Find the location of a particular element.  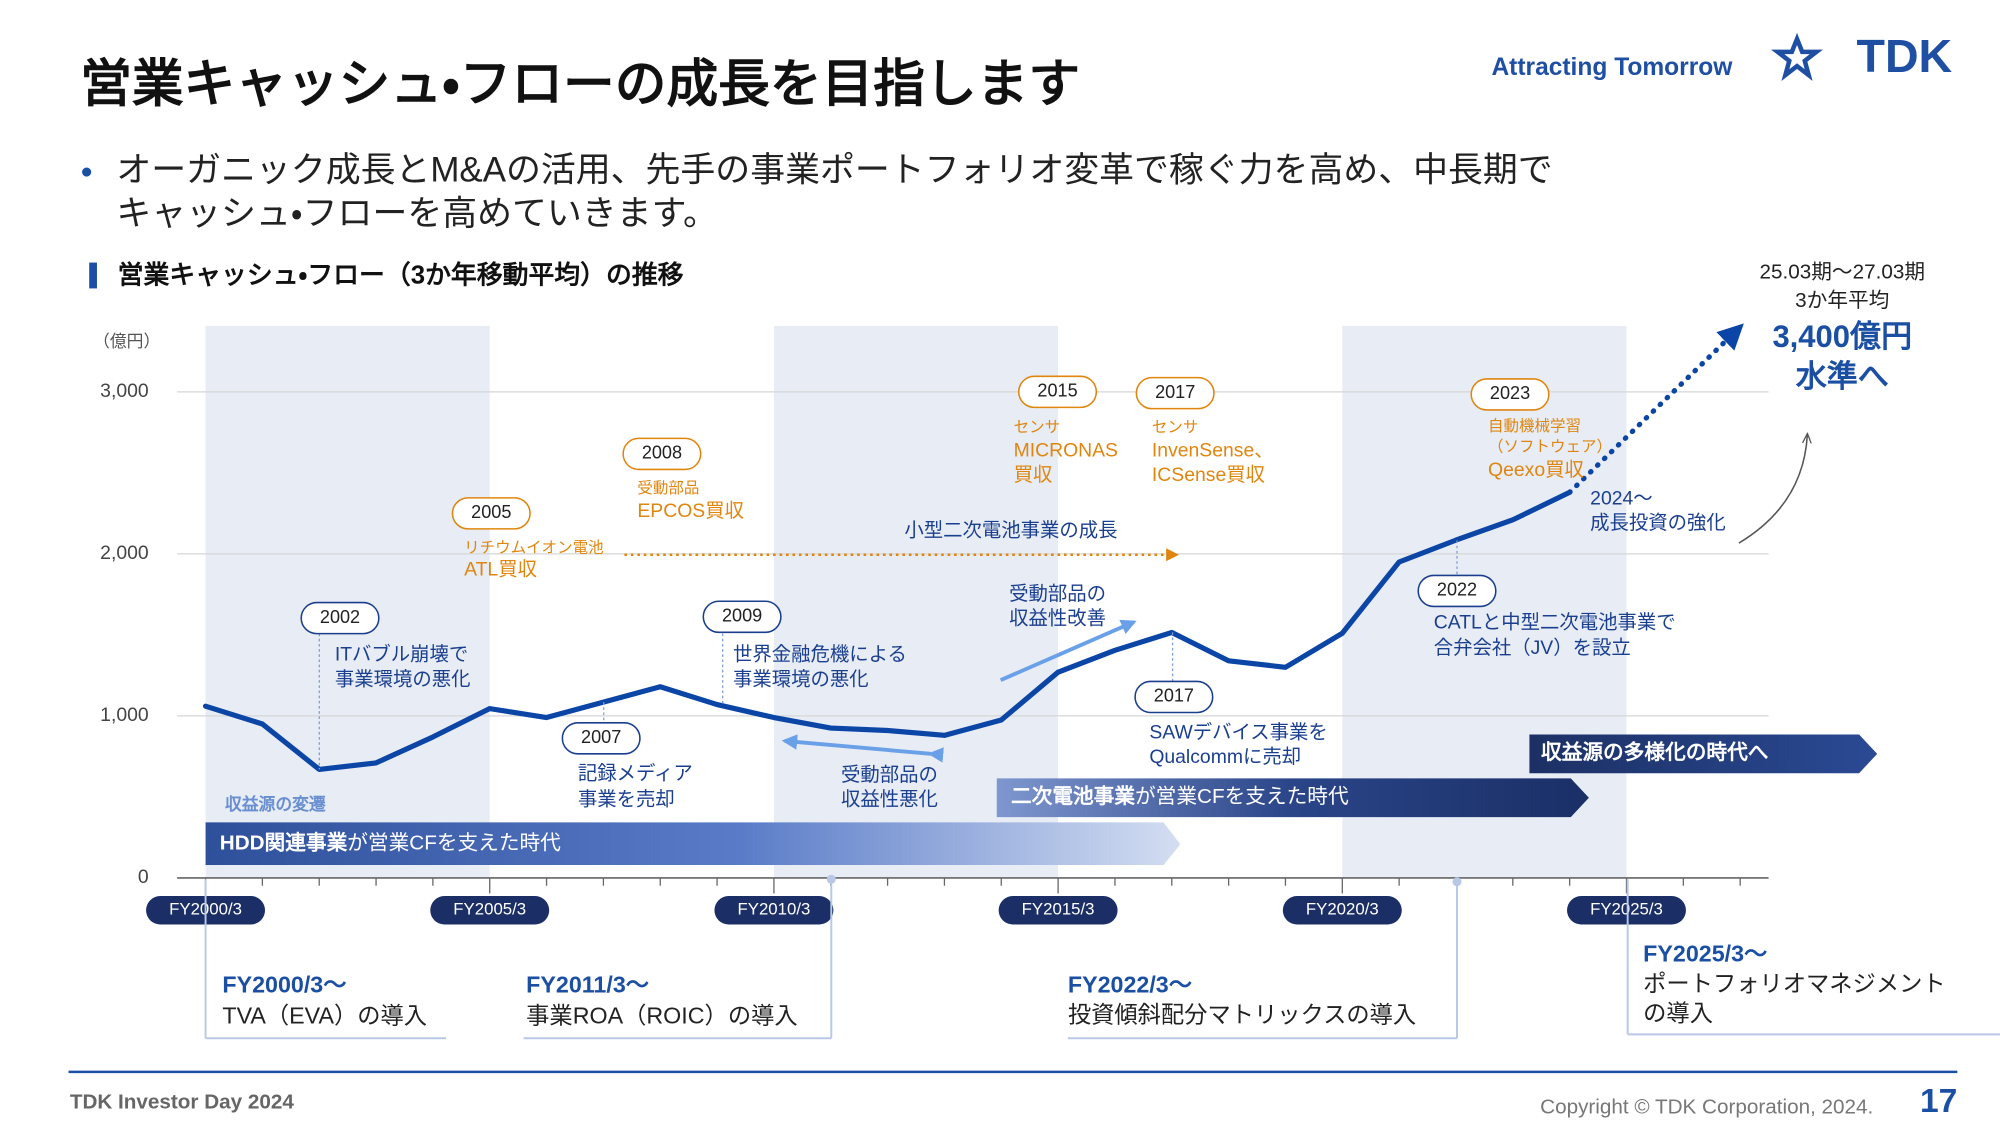

annotation: 収益性改善 is located at coordinates (1057, 619).